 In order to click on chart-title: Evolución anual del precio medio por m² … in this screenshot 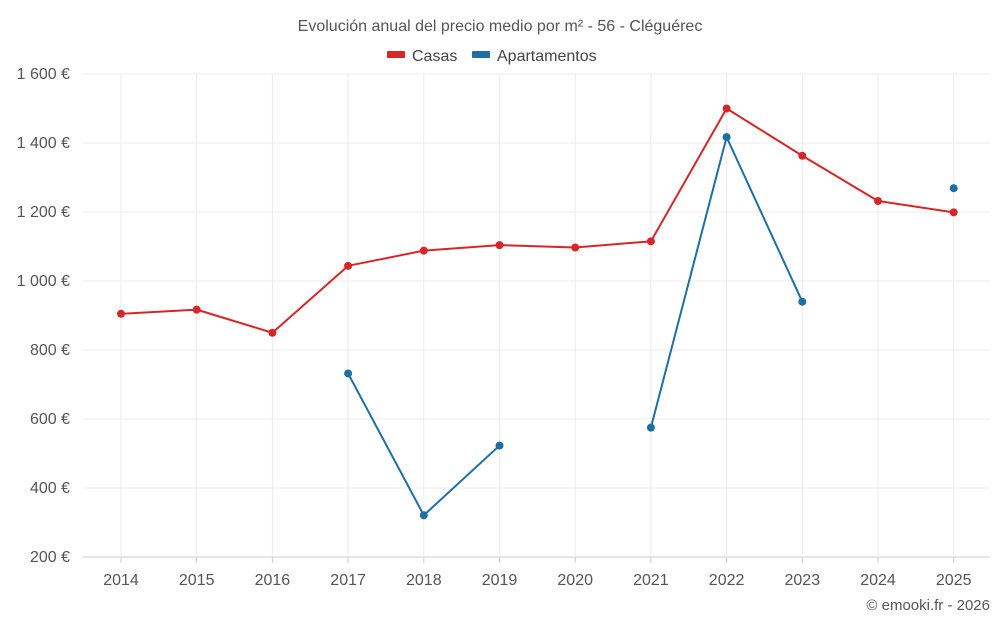, I will do `click(500, 26)`.